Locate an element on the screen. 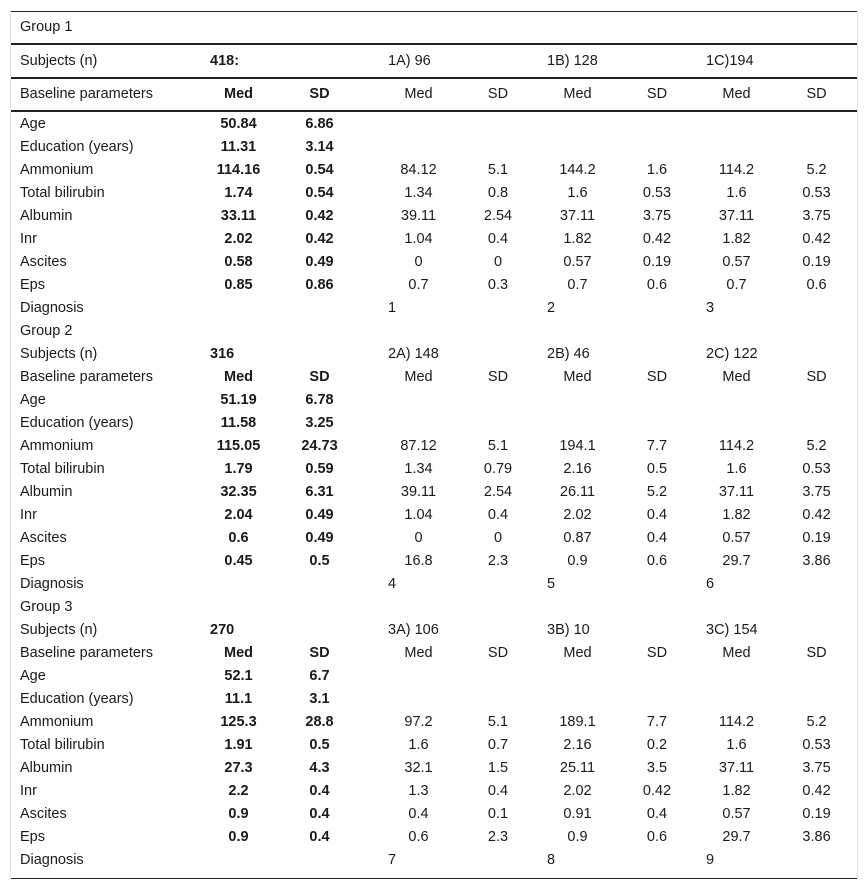 The width and height of the screenshot is (867, 887). c-med: 114.2 is located at coordinates (736, 722).